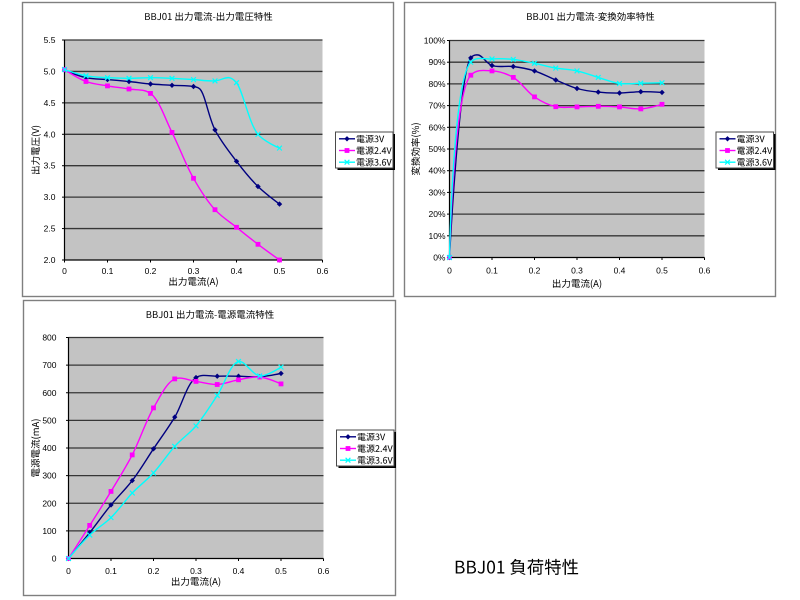 Image resolution: width=800 pixels, height=600 pixels. I want to click on svg-text: 20%, so click(436, 214).